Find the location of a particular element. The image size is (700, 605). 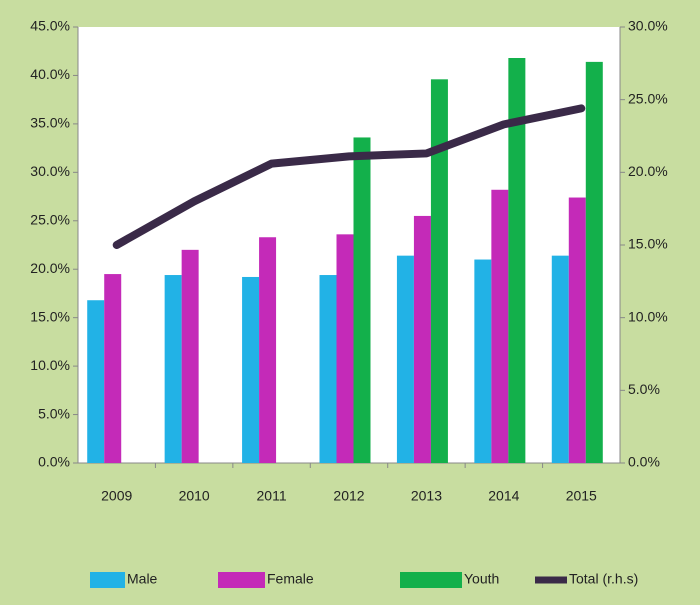

y-tick-label: 35.0% is located at coordinates (50, 123).